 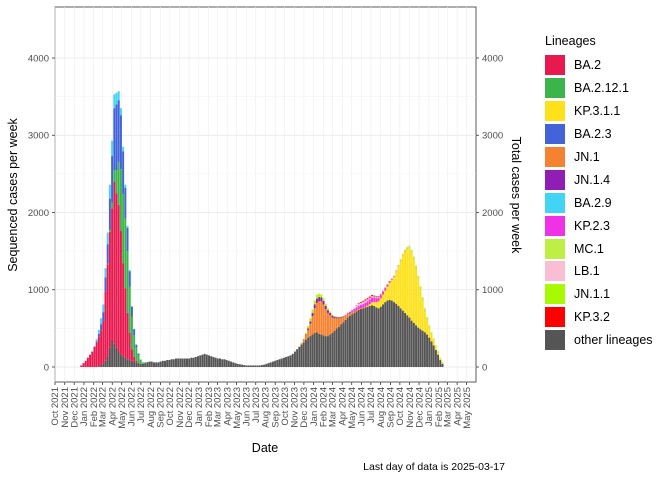 What do you see at coordinates (592, 294) in the screenshot?
I see `legend-label: JN.1.1` at bounding box center [592, 294].